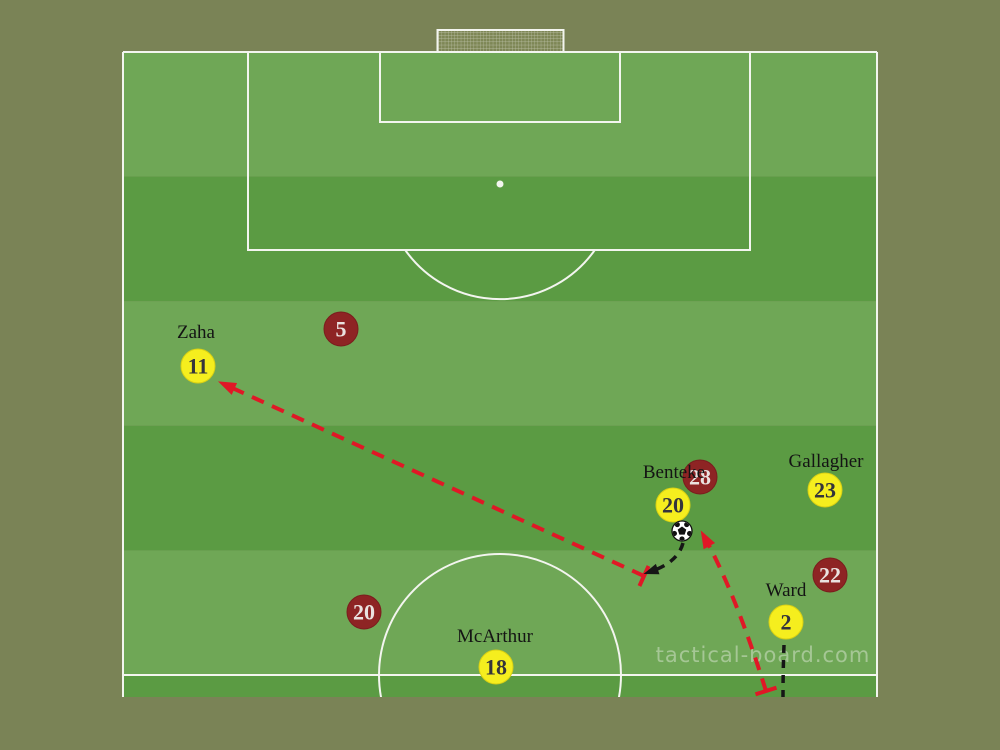 The height and width of the screenshot is (750, 1000). I want to click on black-ball-dribble, so click(664, 558).